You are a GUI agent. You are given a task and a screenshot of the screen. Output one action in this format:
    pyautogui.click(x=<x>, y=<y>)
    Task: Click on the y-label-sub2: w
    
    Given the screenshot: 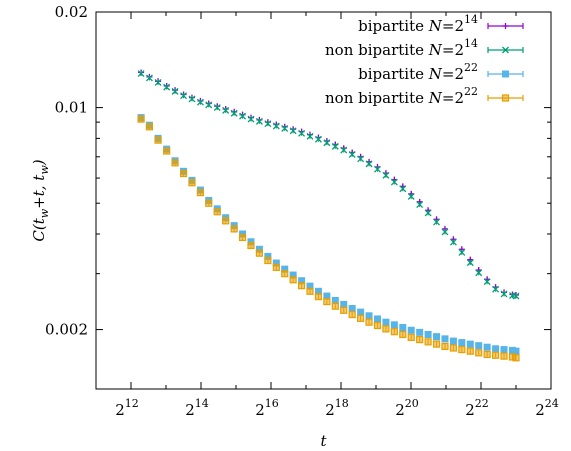 What is the action you would take?
    pyautogui.click(x=44, y=170)
    